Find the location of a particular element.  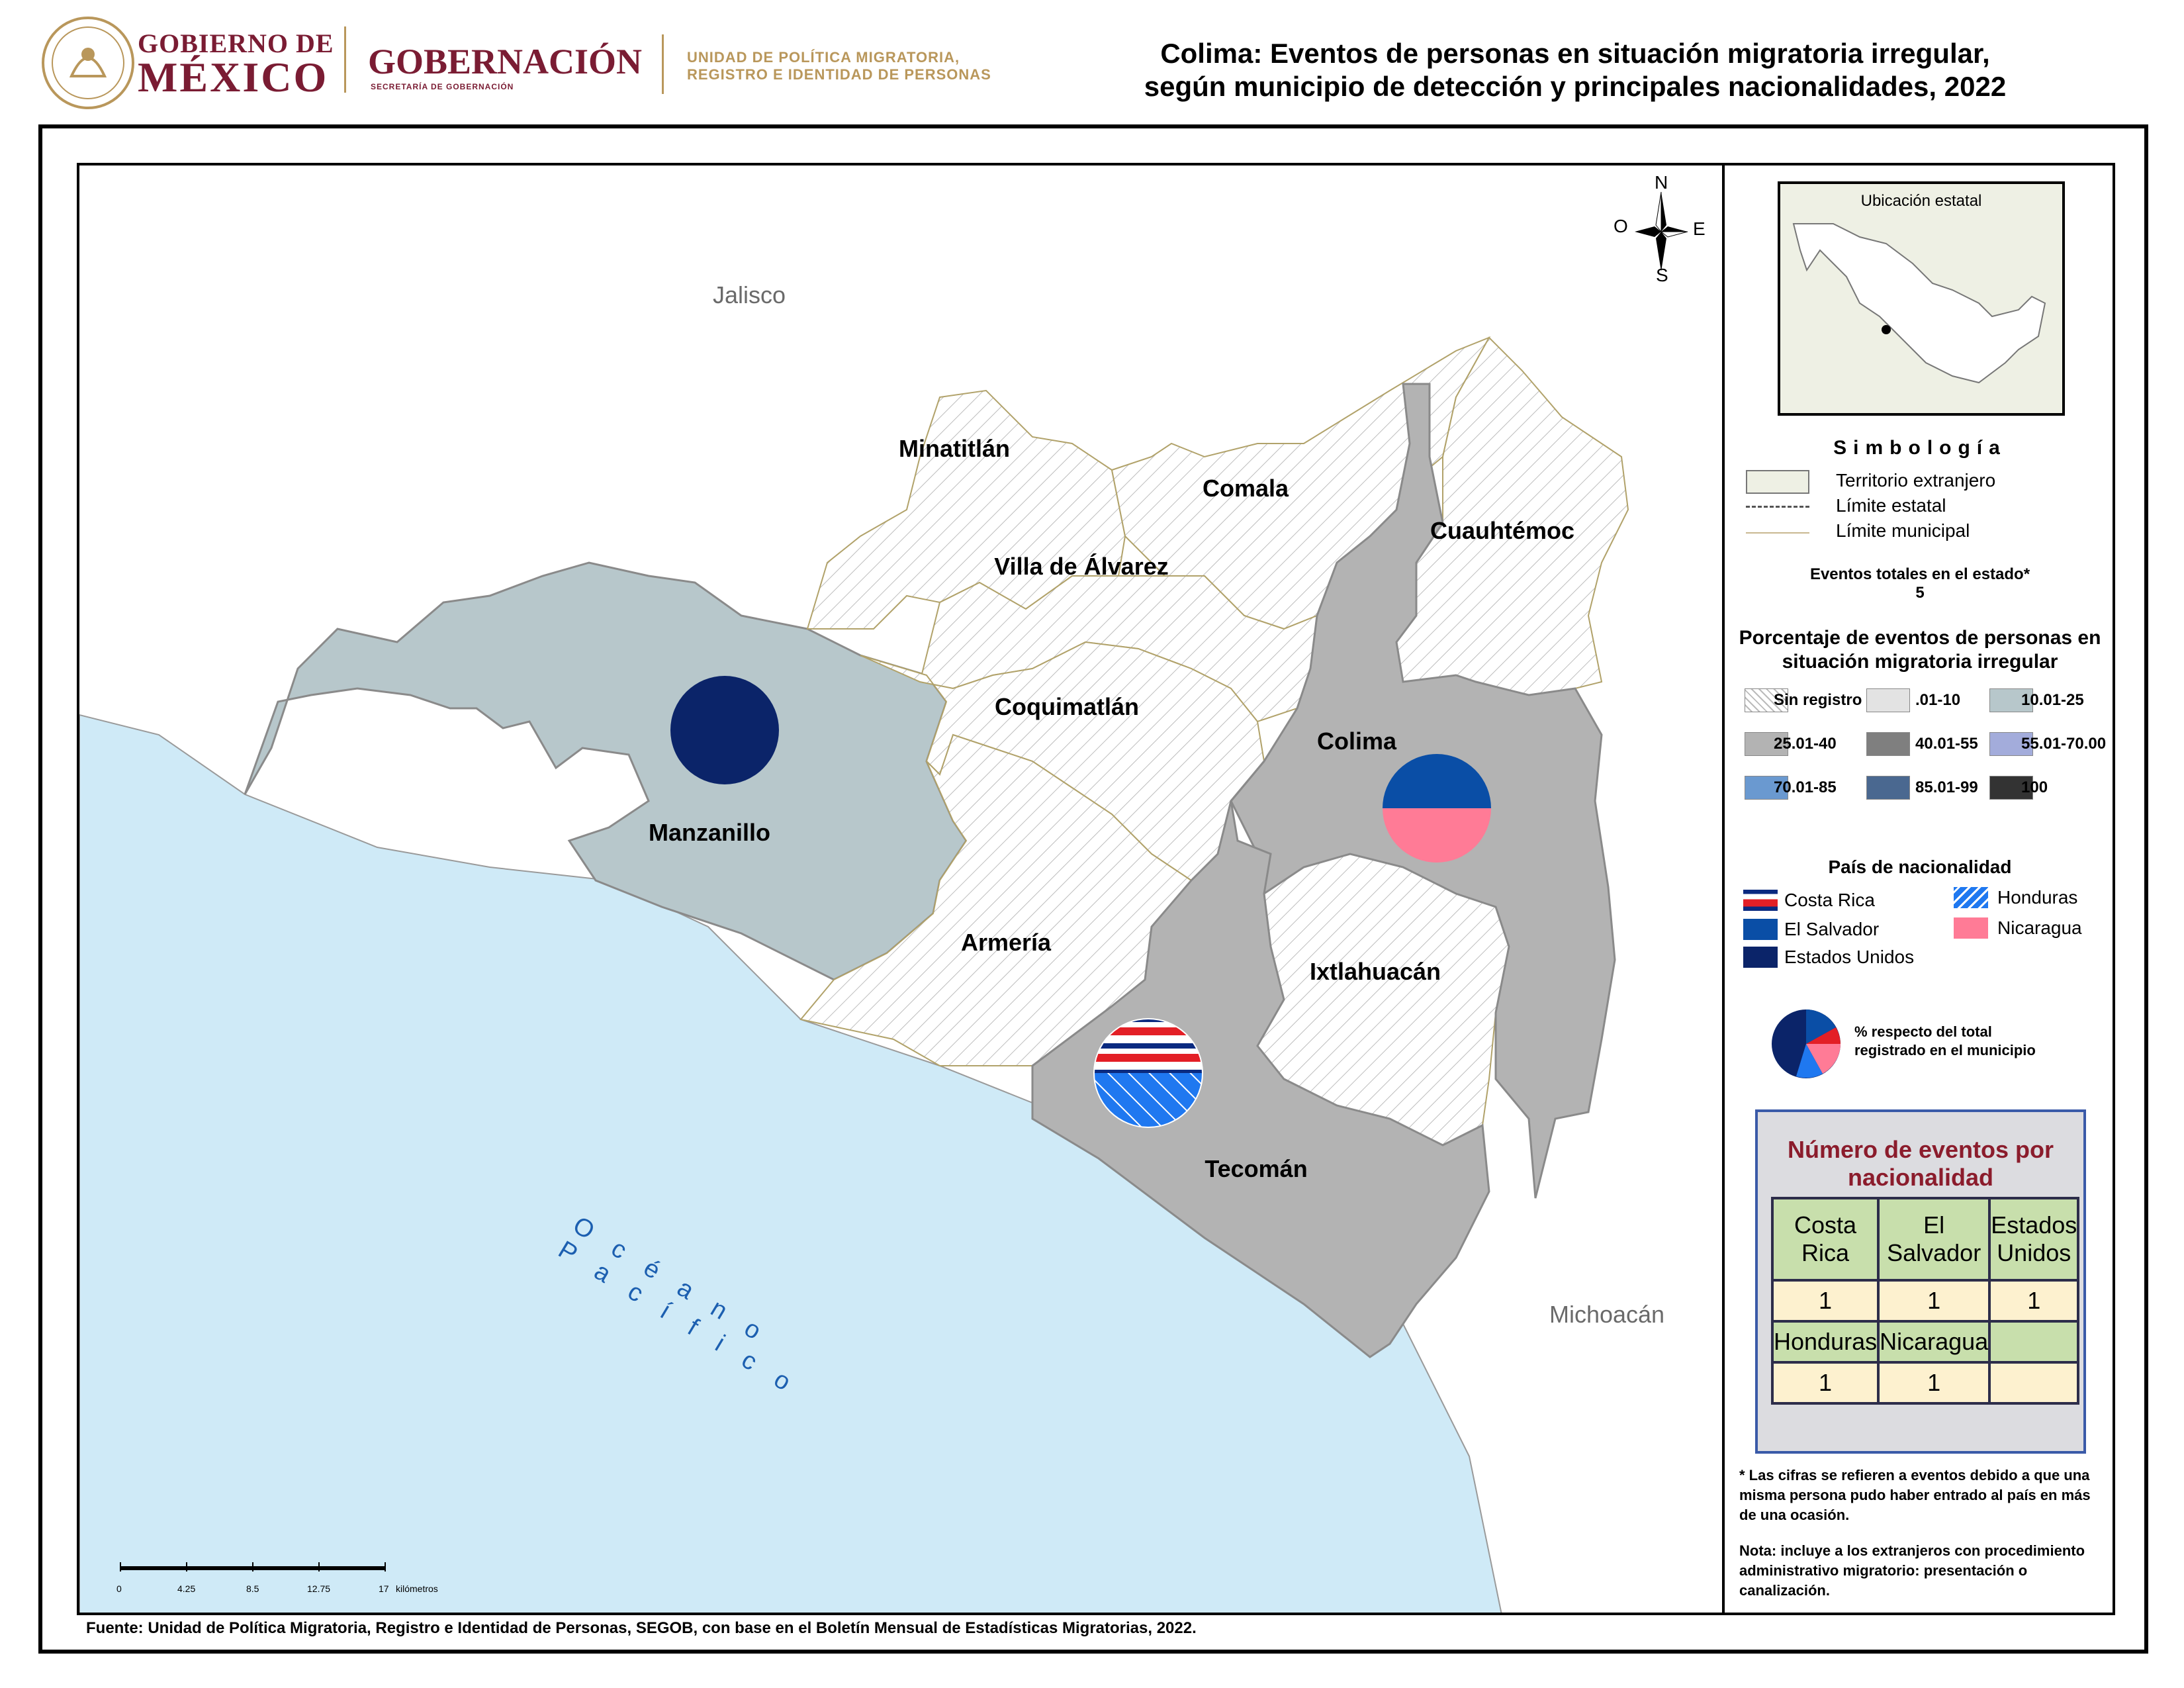

pie-note-line2: registrado en el municipio is located at coordinates (1945, 1050).